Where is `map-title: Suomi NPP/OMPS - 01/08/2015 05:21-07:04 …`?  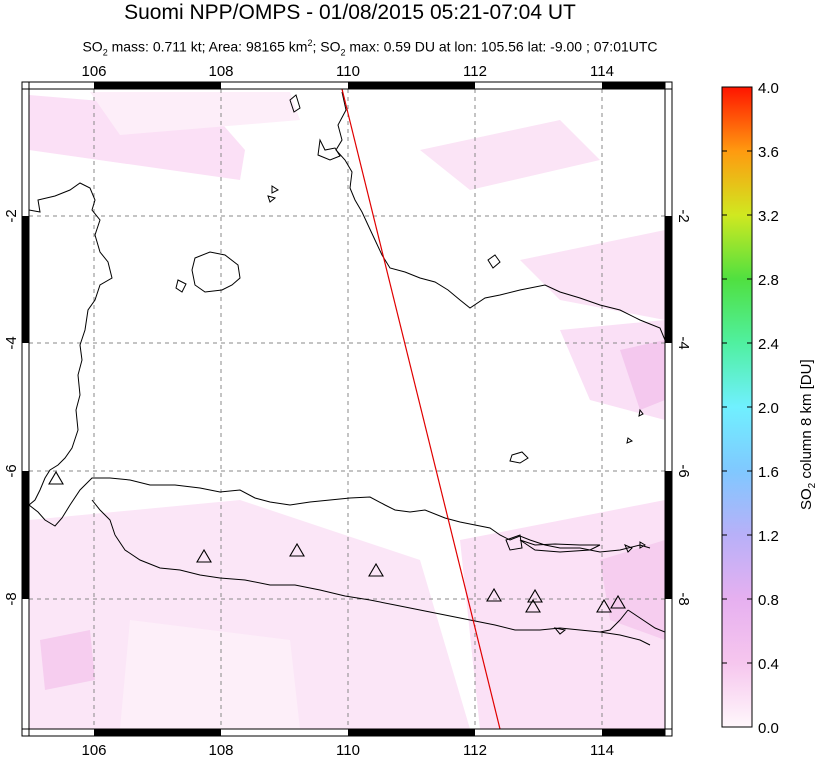 map-title: Suomi NPP/OMPS - 01/08/2015 05:21-07:04 … is located at coordinates (350, 12).